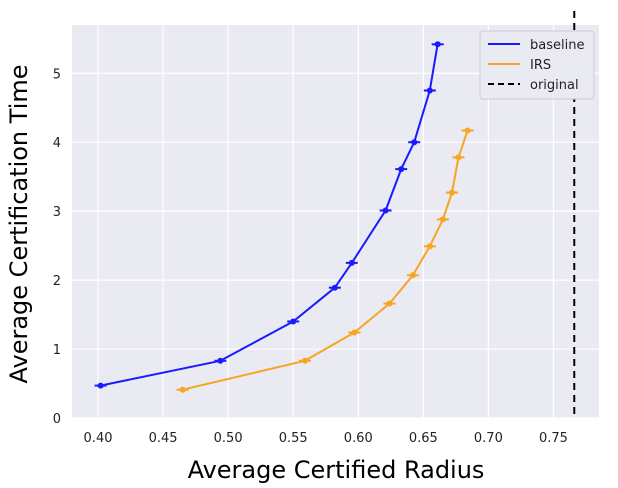 The width and height of the screenshot is (618, 488). I want to click on y-tick-label: 5, so click(57, 74).